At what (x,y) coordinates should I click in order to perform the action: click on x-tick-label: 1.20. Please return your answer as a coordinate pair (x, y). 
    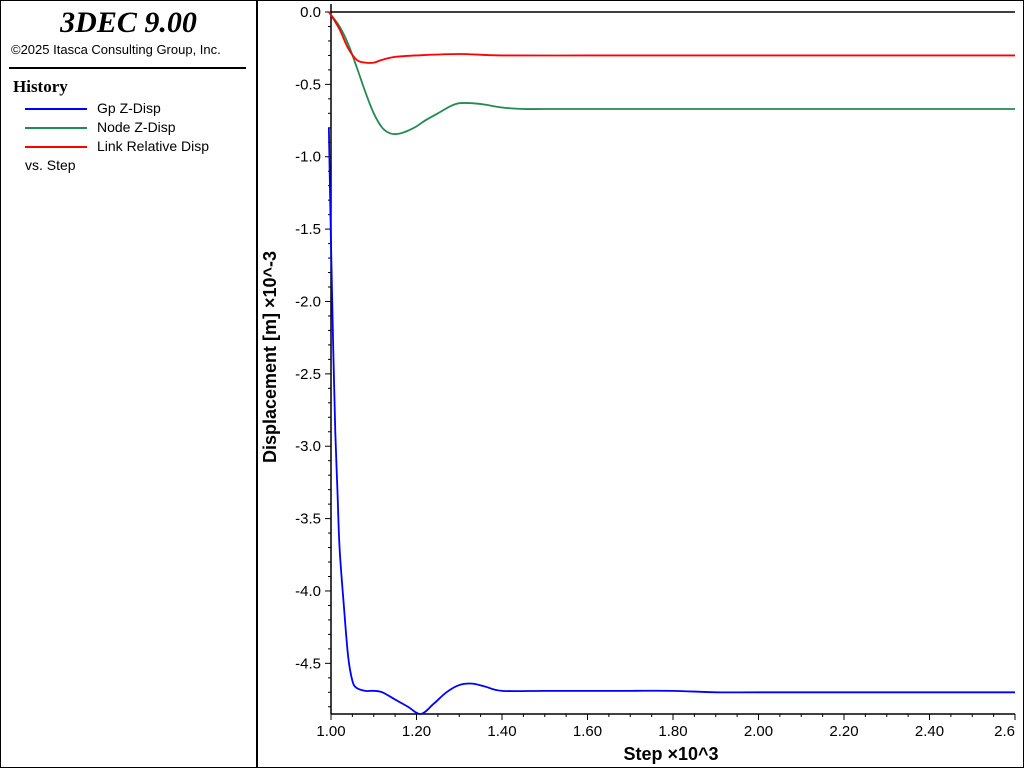
    Looking at the image, I should click on (416, 731).